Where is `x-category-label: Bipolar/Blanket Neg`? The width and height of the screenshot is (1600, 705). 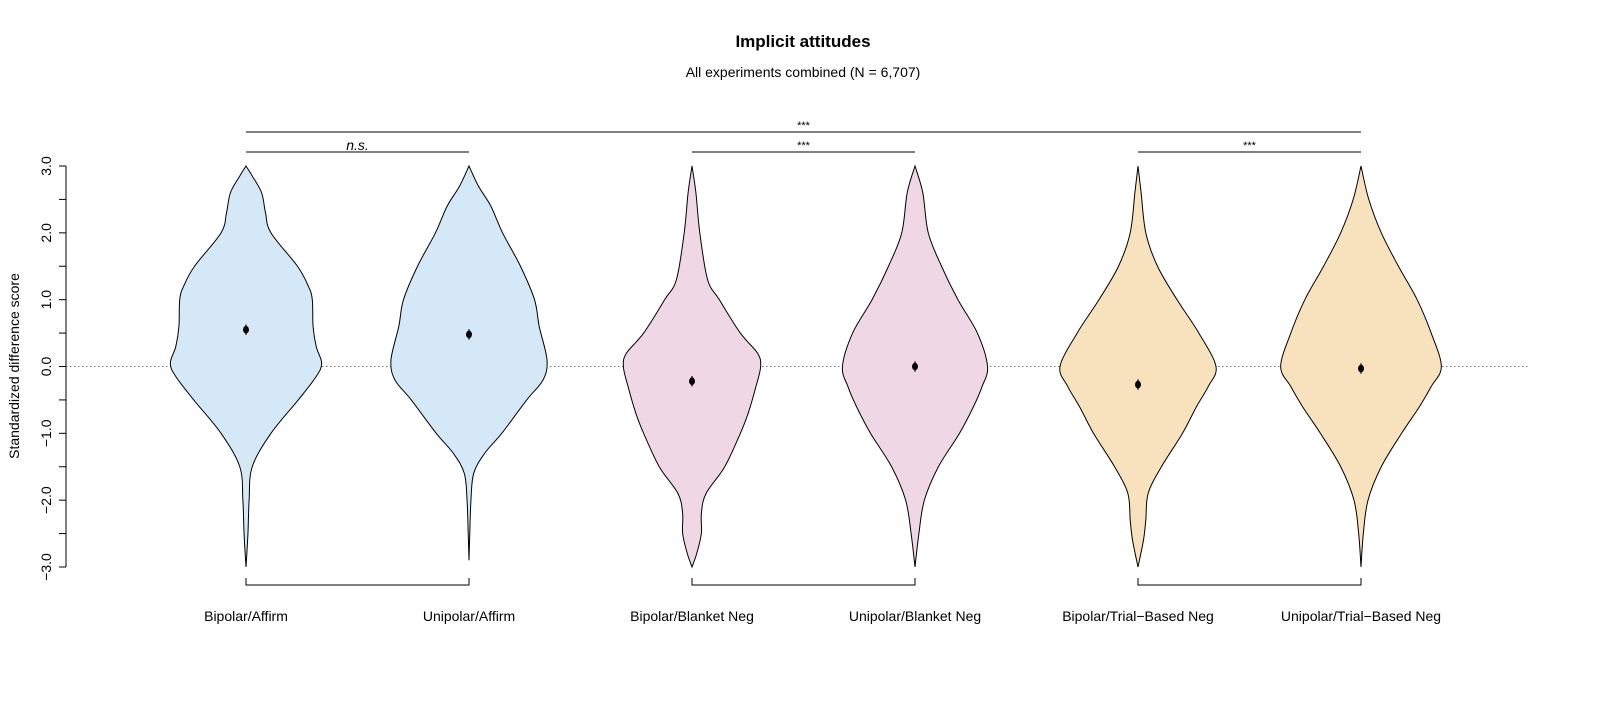
x-category-label: Bipolar/Blanket Neg is located at coordinates (692, 616).